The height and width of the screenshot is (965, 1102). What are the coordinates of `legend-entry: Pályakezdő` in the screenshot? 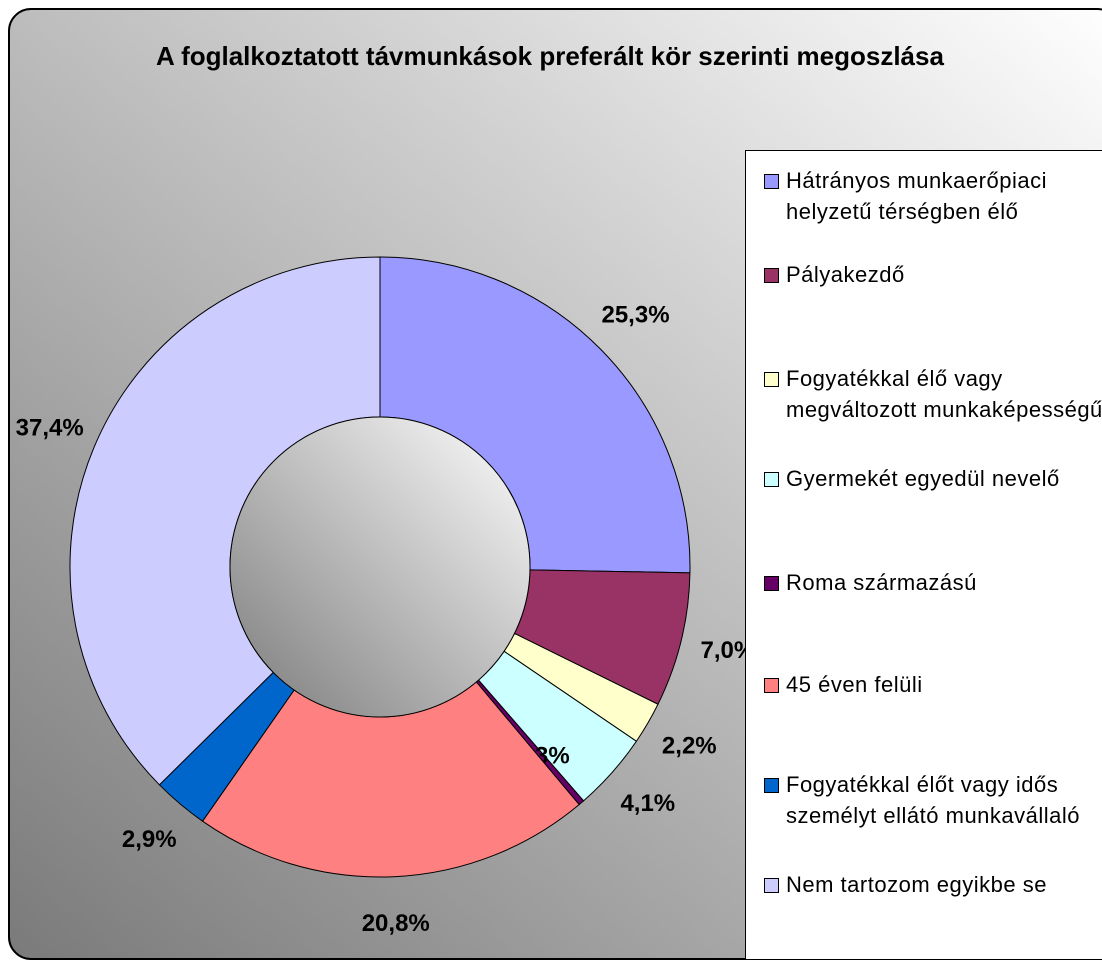 It's located at (933, 274).